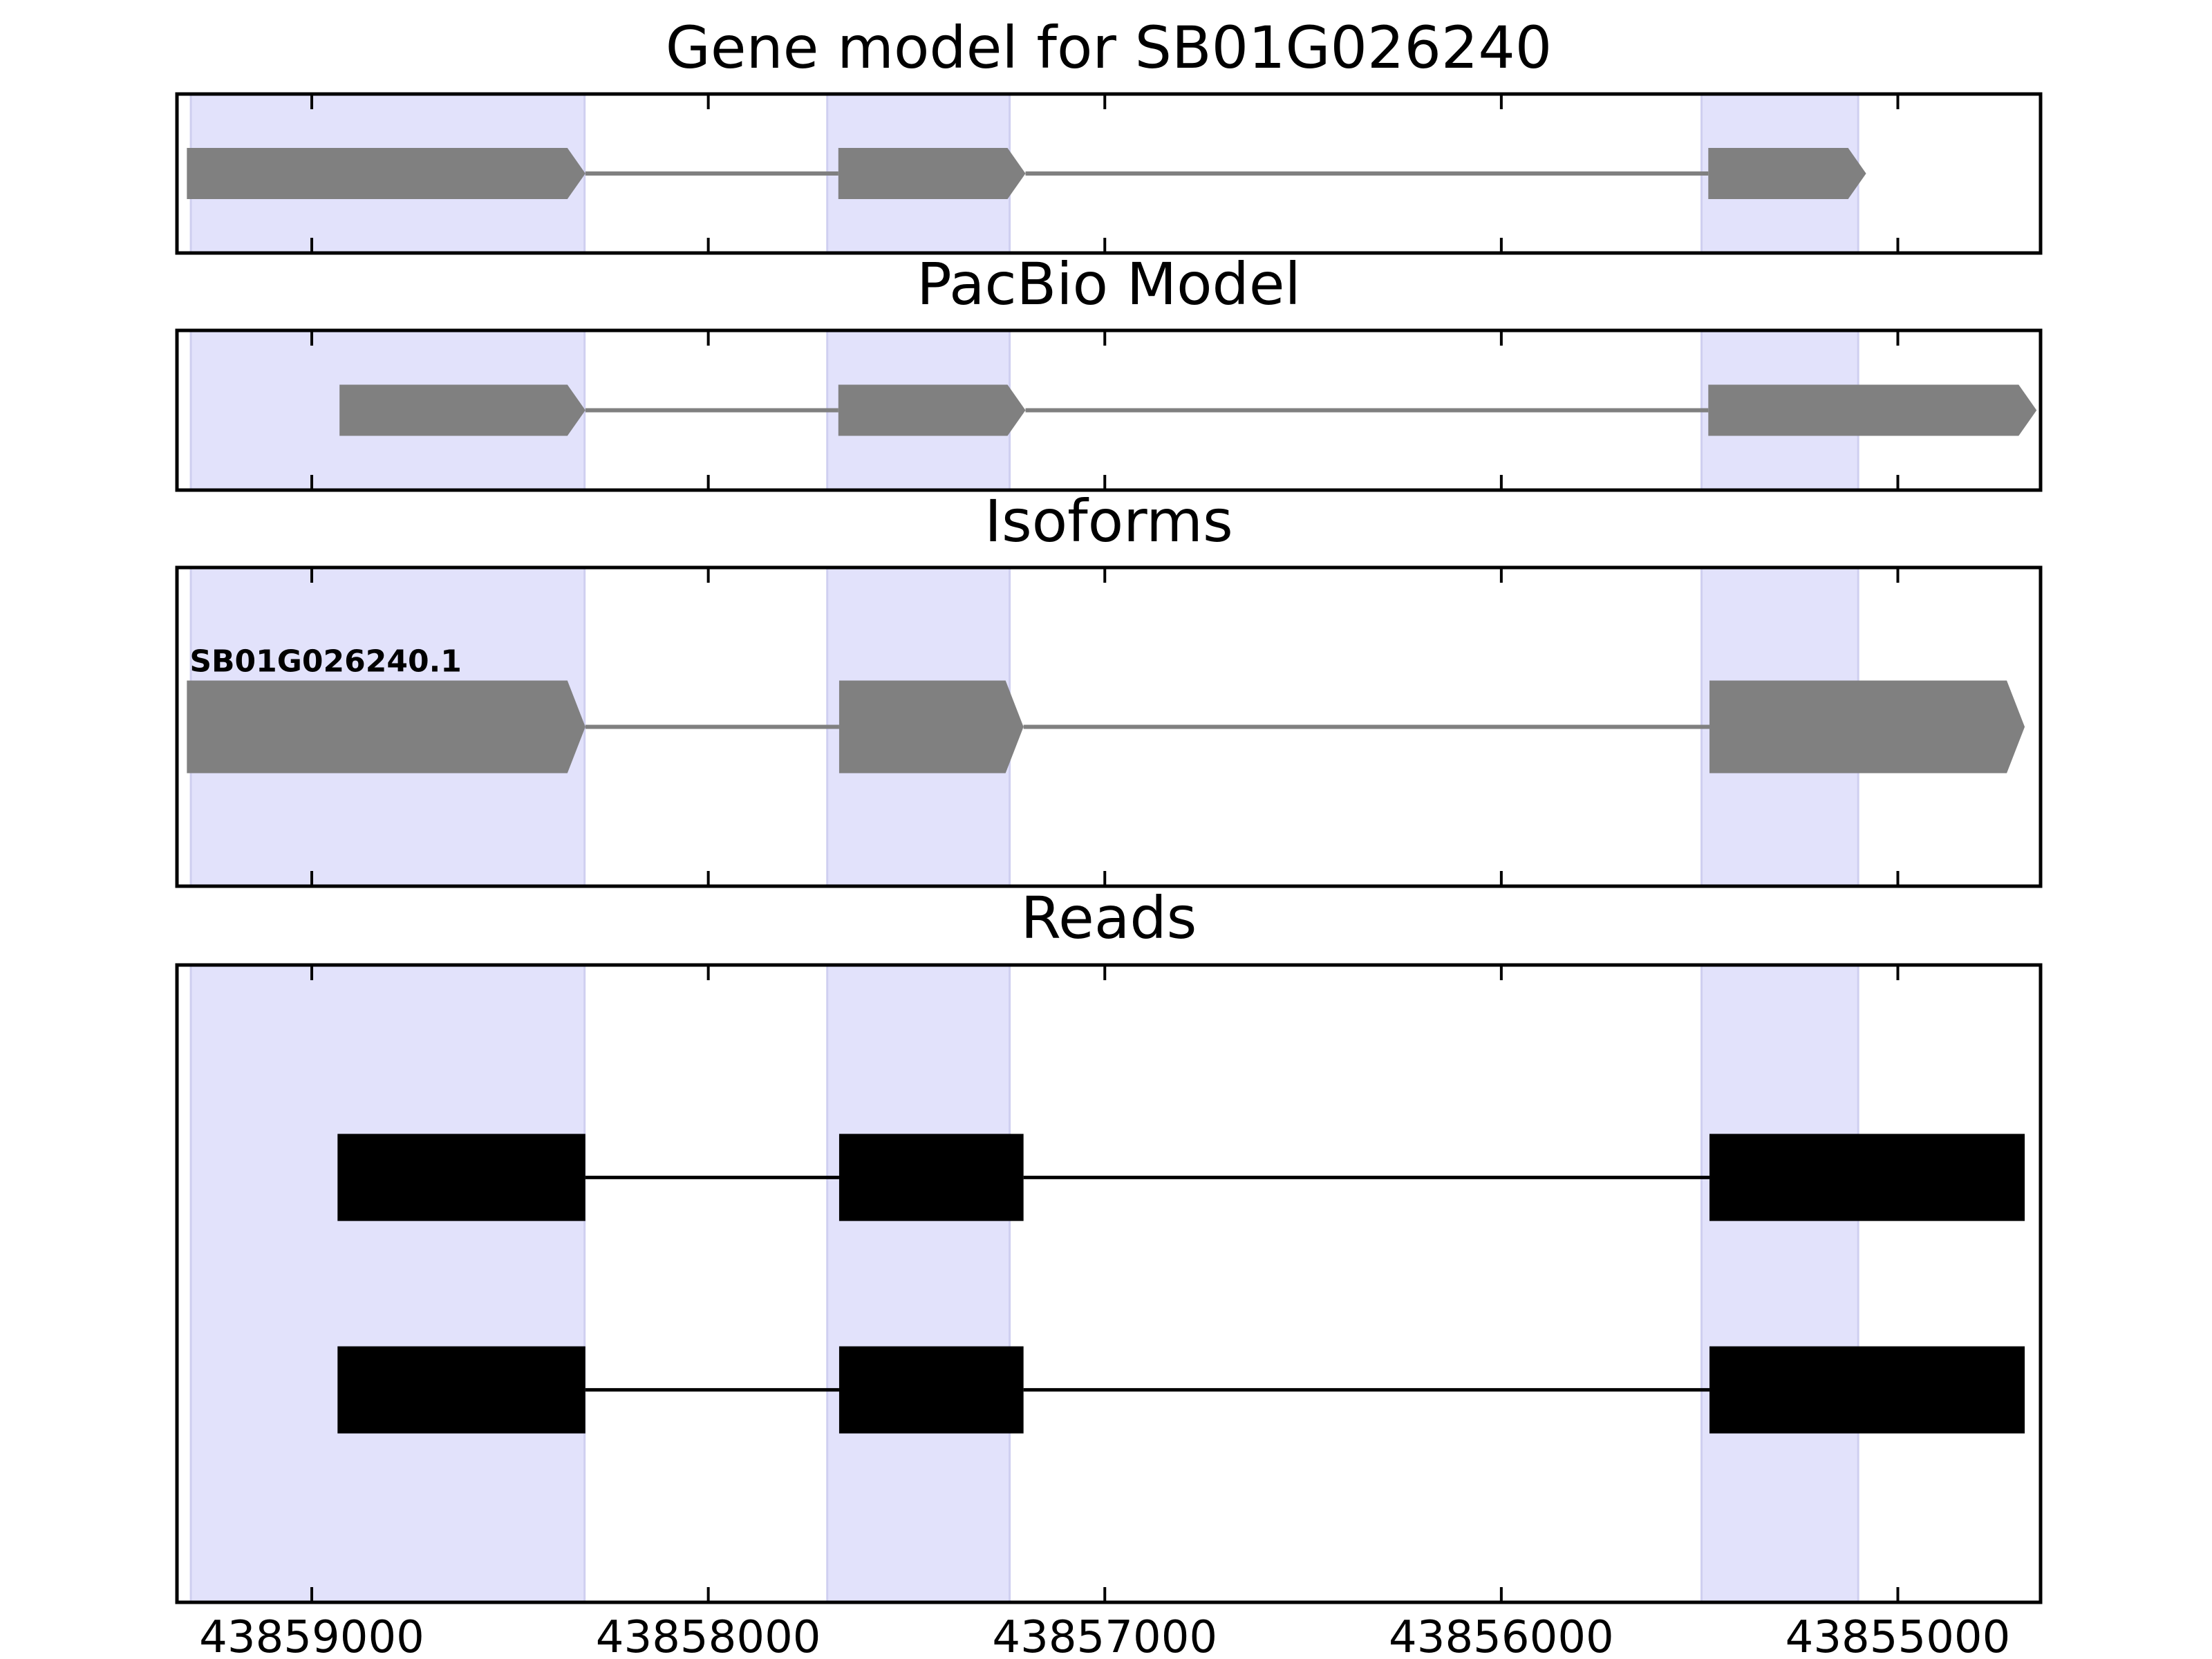 The height and width of the screenshot is (1659, 2212). I want to click on isoforms-title: Isoforms, so click(1108, 521).